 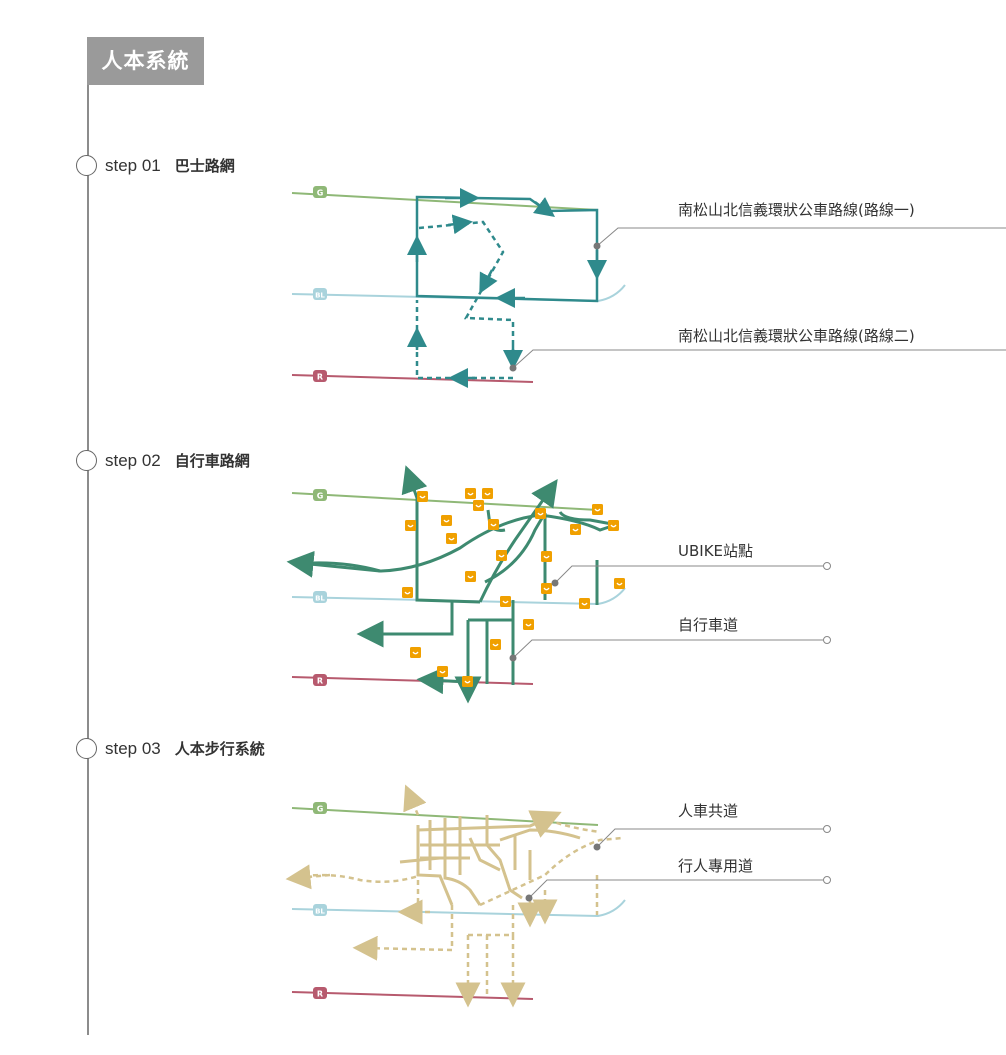 What do you see at coordinates (86, 460) in the screenshot?
I see `step-2-marker` at bounding box center [86, 460].